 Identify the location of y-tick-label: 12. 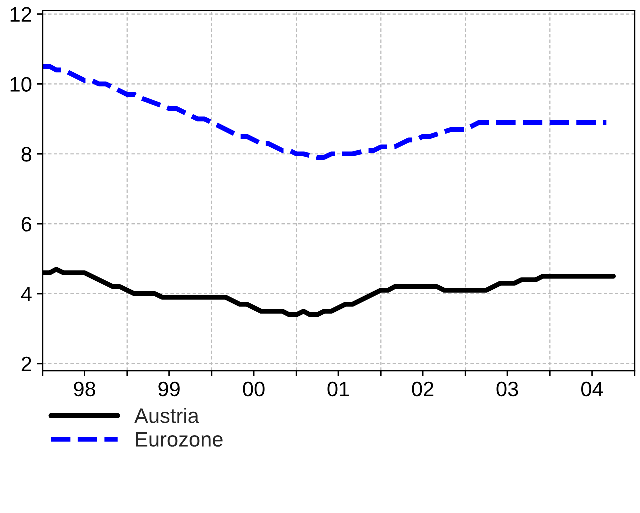
(21, 14).